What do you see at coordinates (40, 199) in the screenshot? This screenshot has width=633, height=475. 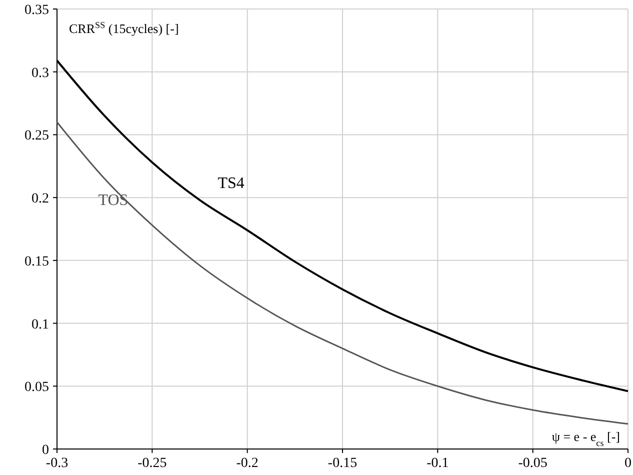 I see `y-tick-label: 0.2` at bounding box center [40, 199].